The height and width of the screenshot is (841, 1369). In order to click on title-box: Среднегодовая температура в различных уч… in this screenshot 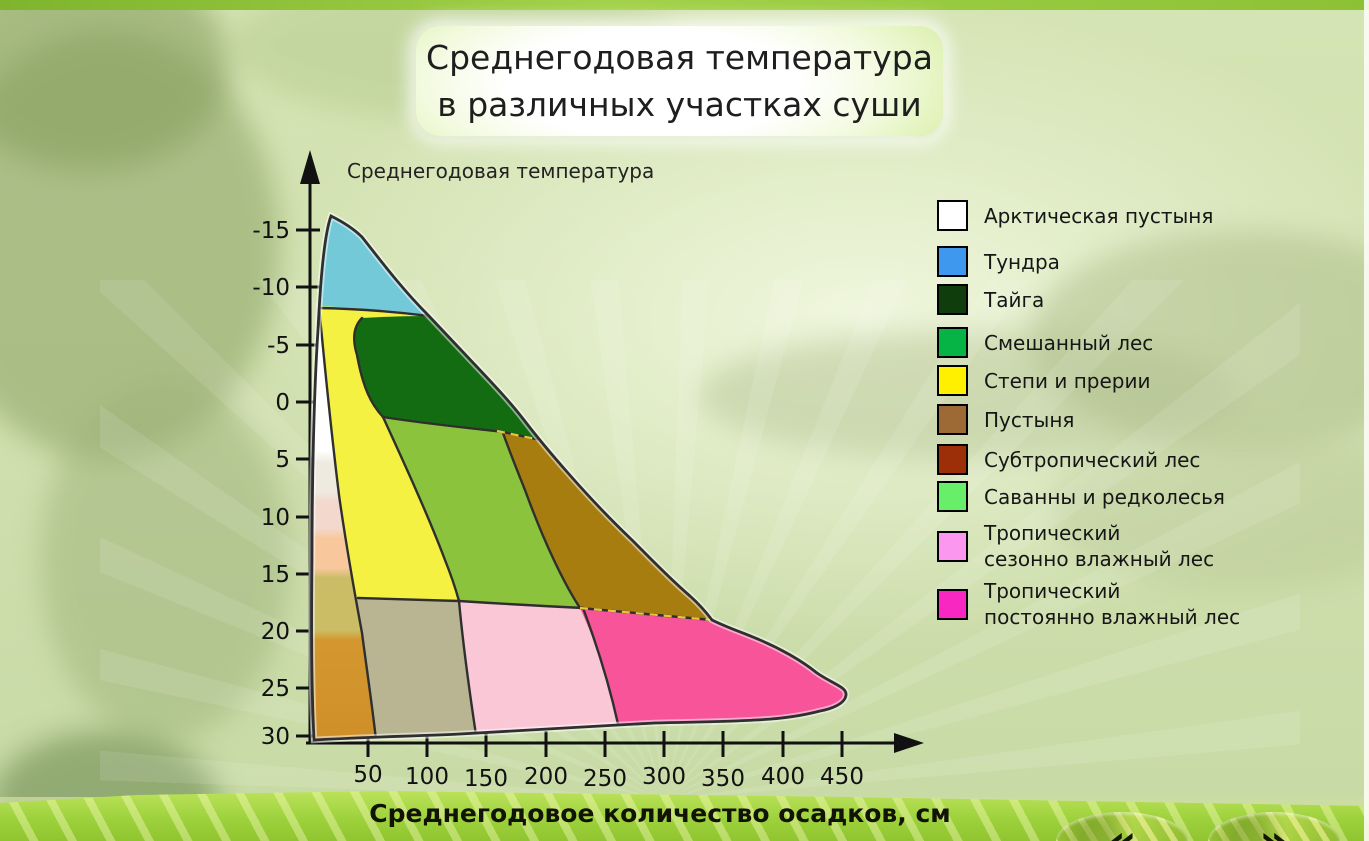, I will do `click(679, 81)`.